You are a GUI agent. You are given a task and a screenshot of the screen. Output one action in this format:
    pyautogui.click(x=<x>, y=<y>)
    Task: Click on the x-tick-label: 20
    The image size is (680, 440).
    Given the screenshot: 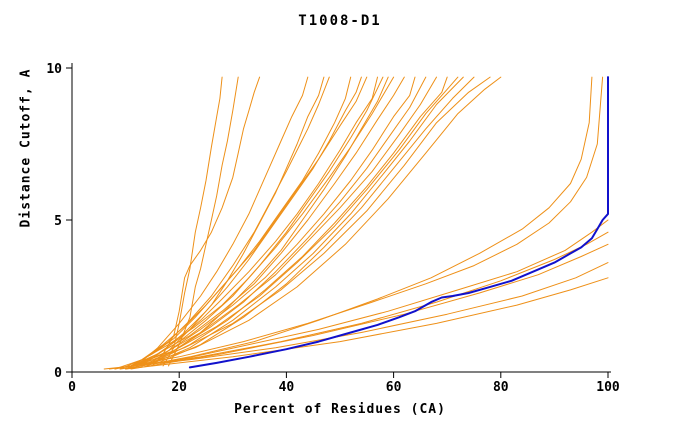 What is the action you would take?
    pyautogui.click(x=179, y=387)
    